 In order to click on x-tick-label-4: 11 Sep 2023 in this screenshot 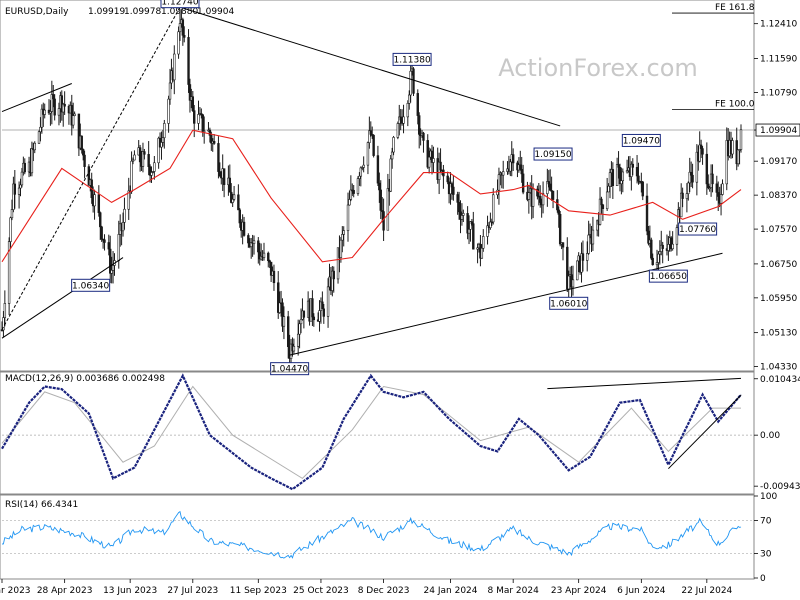, I will do `click(258, 591)`.